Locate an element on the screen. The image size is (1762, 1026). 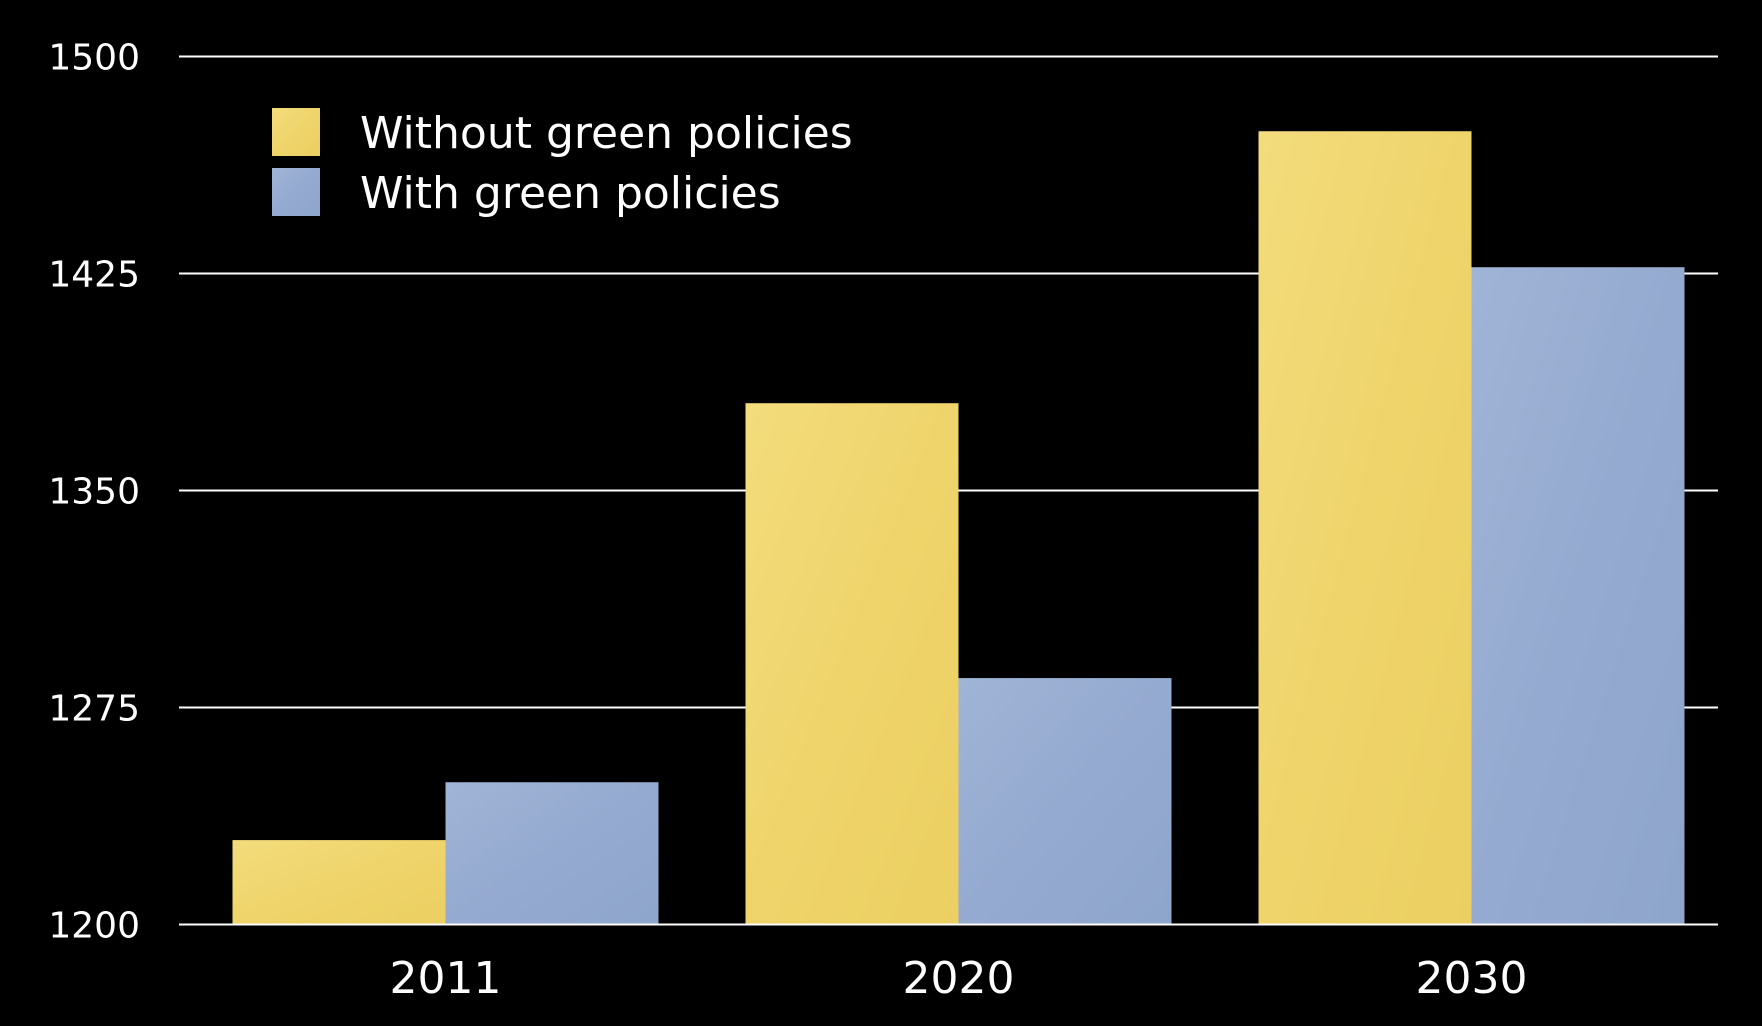
y-tick-label: 1500 is located at coordinates (94, 58).